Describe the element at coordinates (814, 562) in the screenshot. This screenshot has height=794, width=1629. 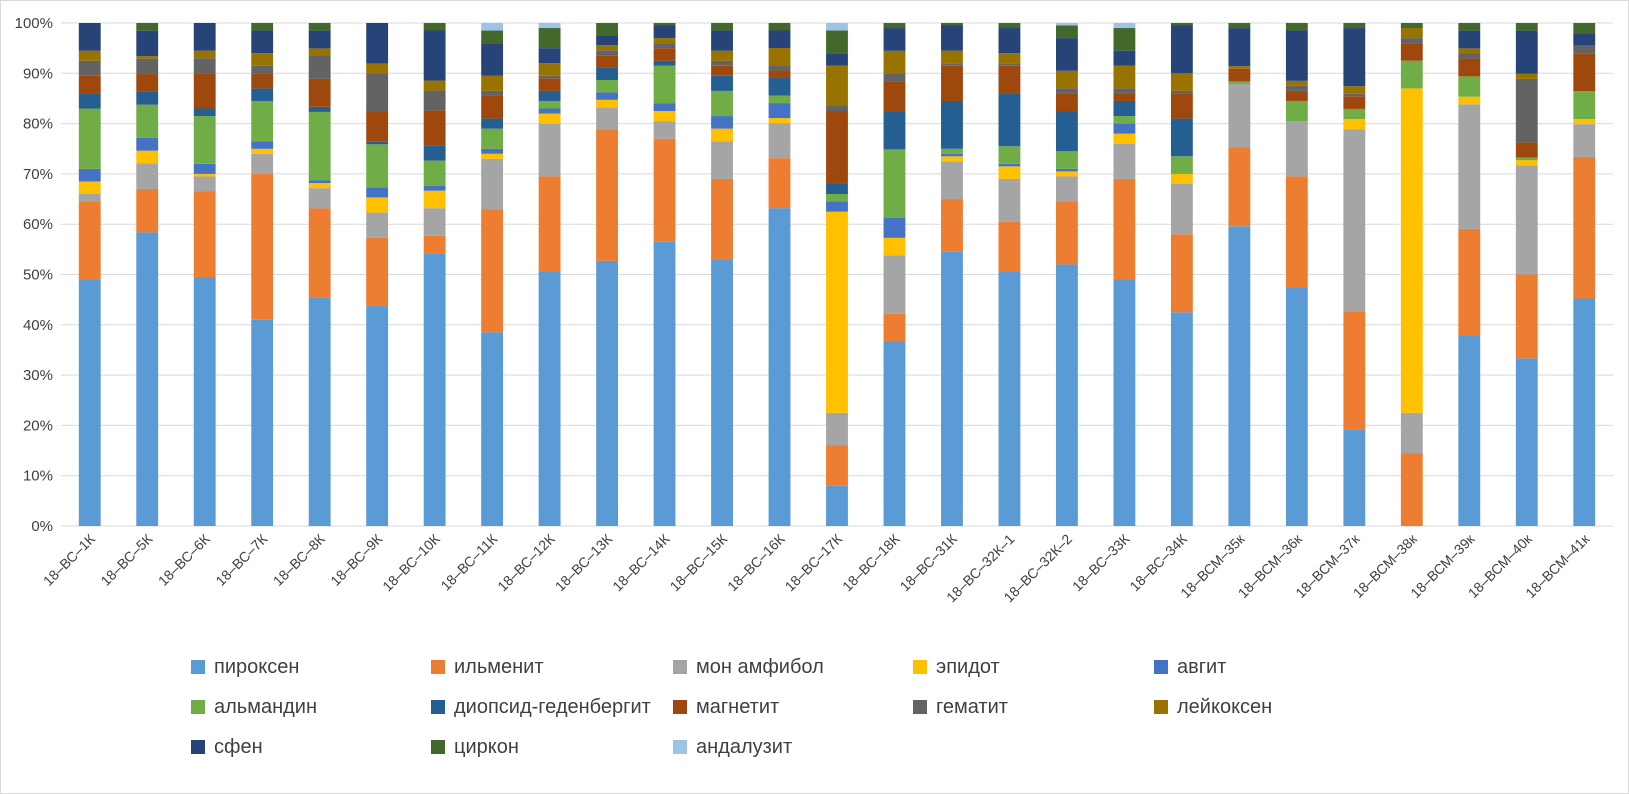
I see `x-tick-label: 18–ВС–17К` at that location.